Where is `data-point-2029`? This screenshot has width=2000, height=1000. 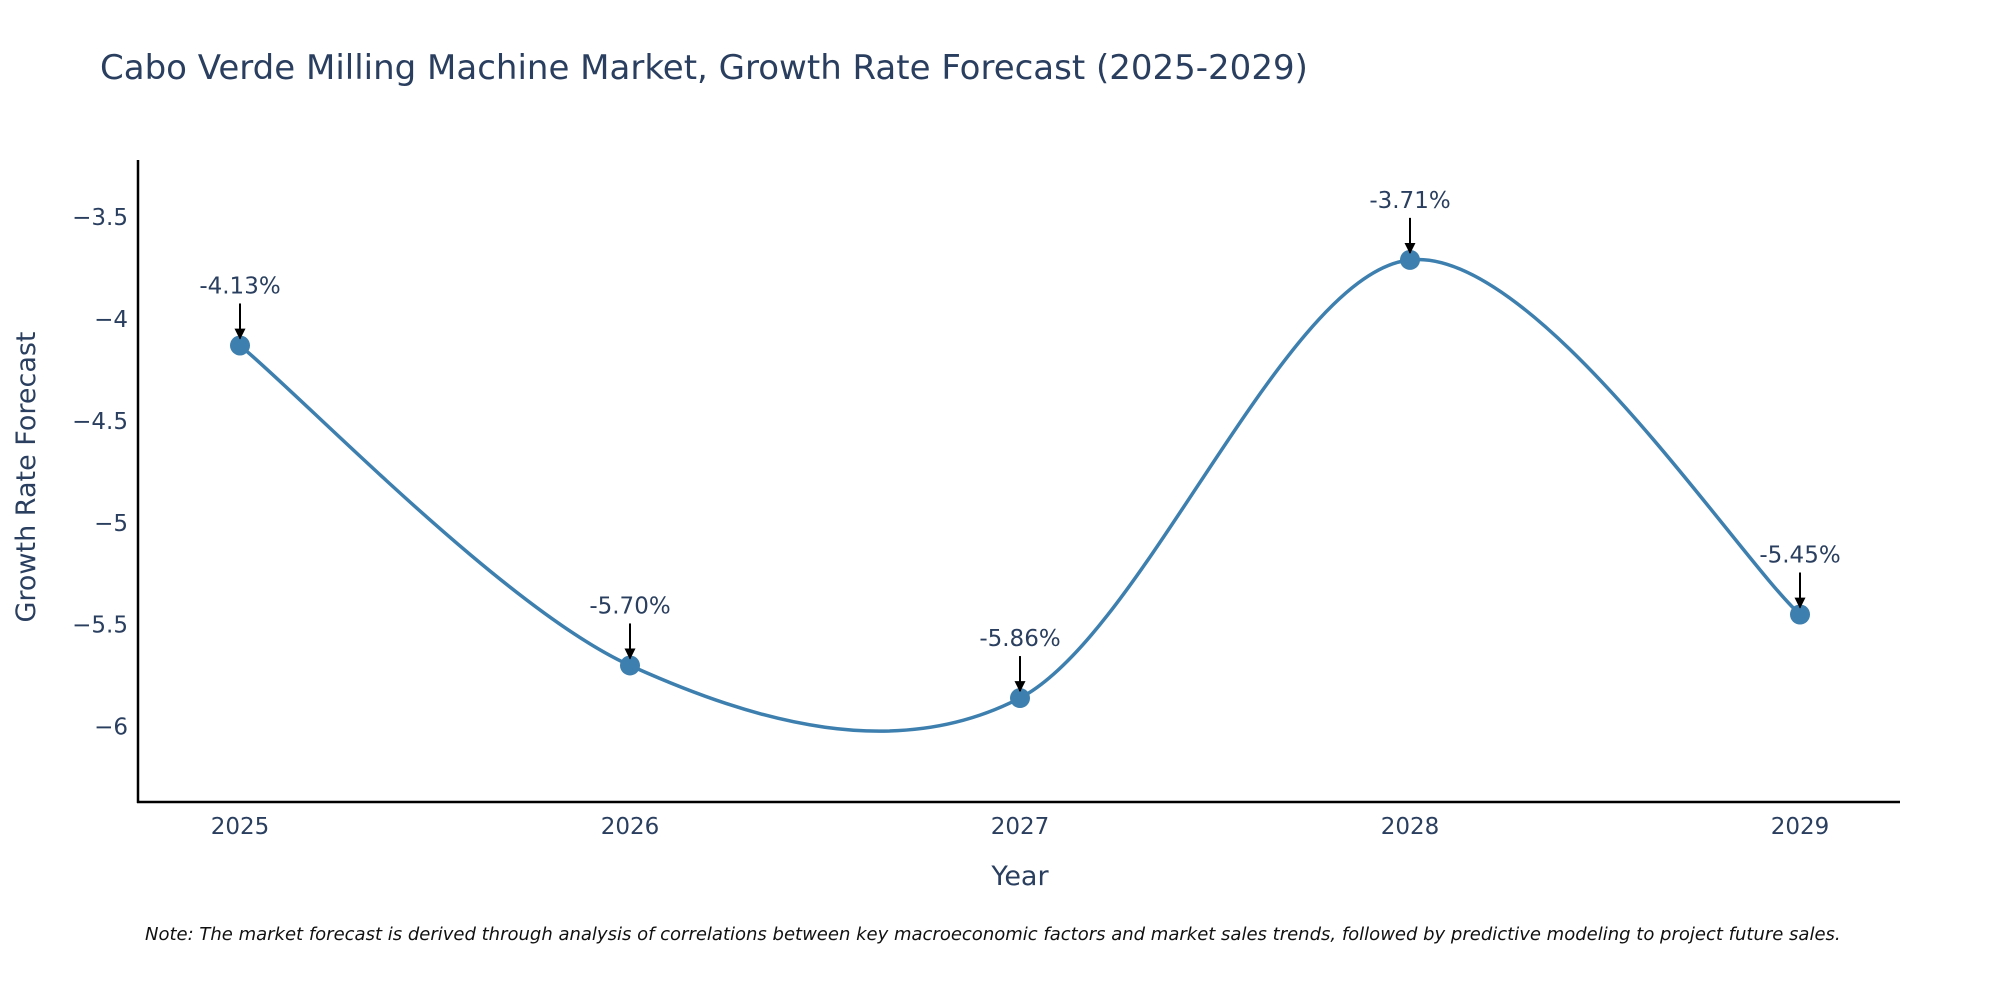 data-point-2029 is located at coordinates (1800, 614).